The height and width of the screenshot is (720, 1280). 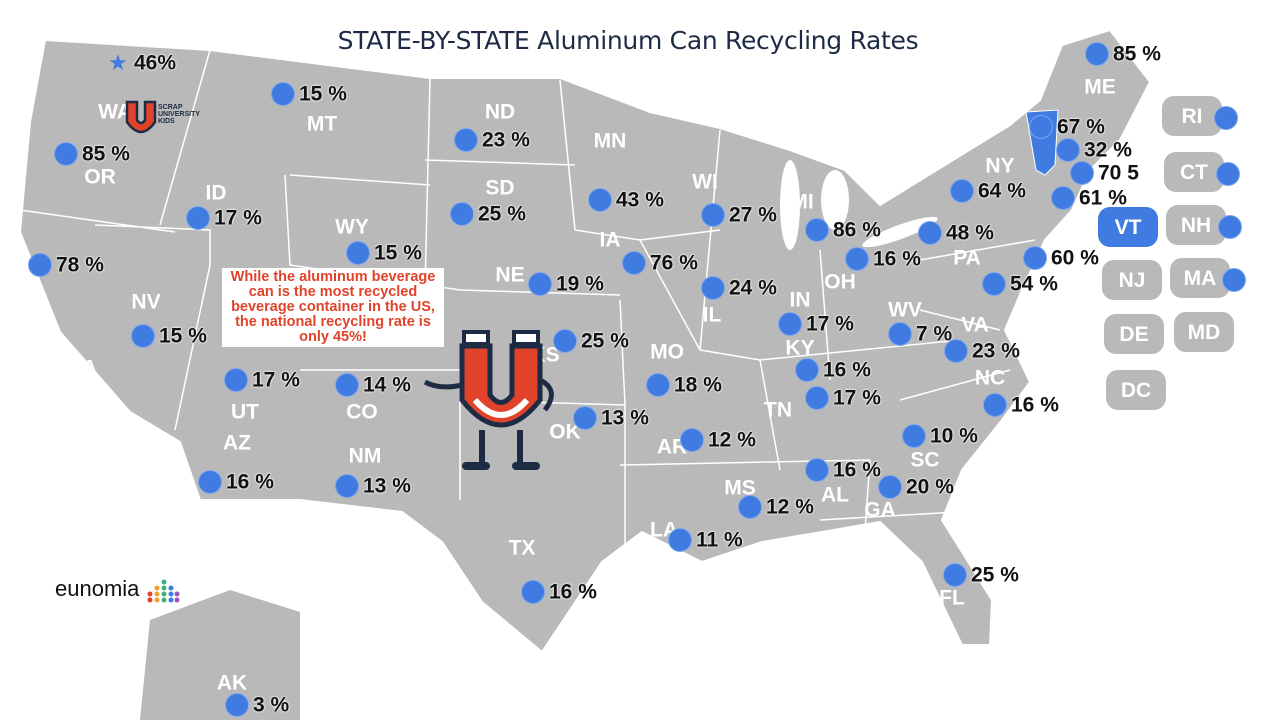 I want to click on state-marker-wv, so click(x=900, y=334).